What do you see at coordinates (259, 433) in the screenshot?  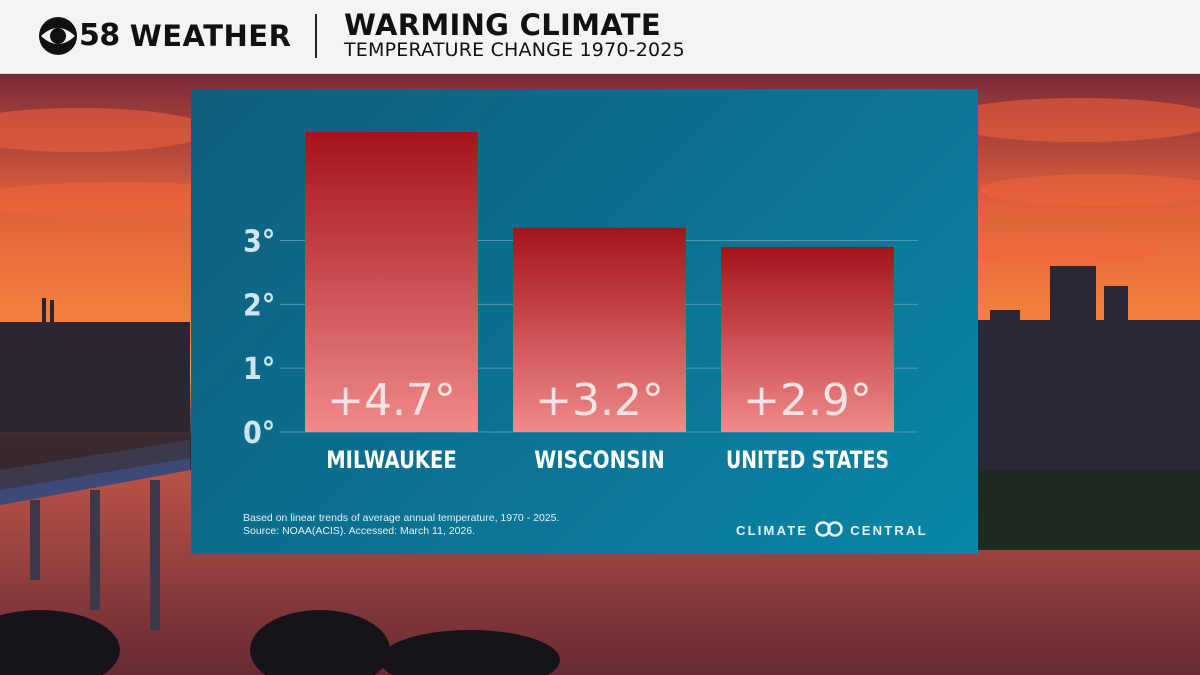 I see `y-tick-label: 0°` at bounding box center [259, 433].